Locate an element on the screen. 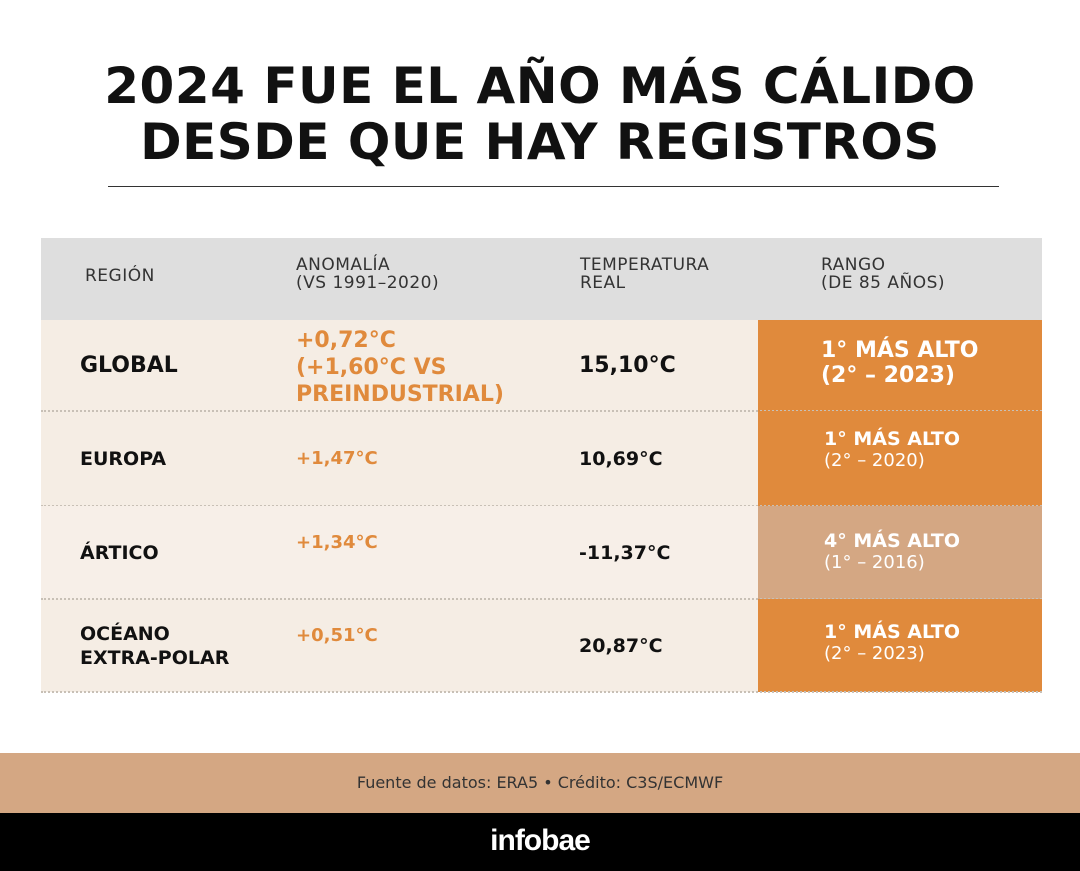 Image resolution: width=1080 pixels, height=871 pixels. column-header-anomaly: ANOMALÍA (VS 1991–2020) is located at coordinates (367, 274).